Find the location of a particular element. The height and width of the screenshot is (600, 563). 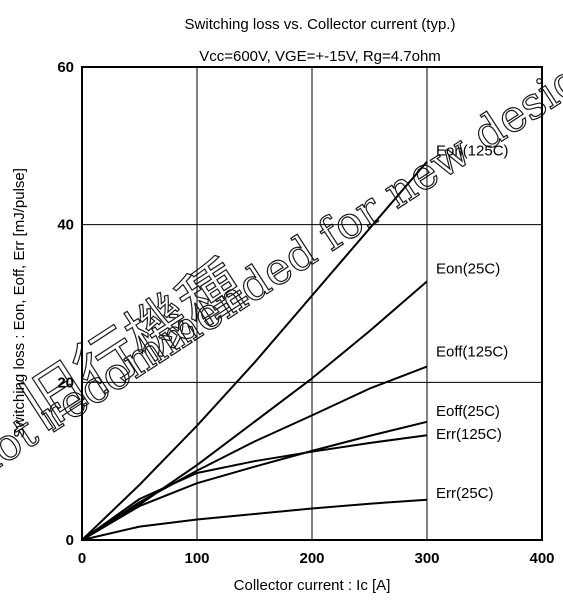

y-tick-label-3: 60 is located at coordinates (65, 67).